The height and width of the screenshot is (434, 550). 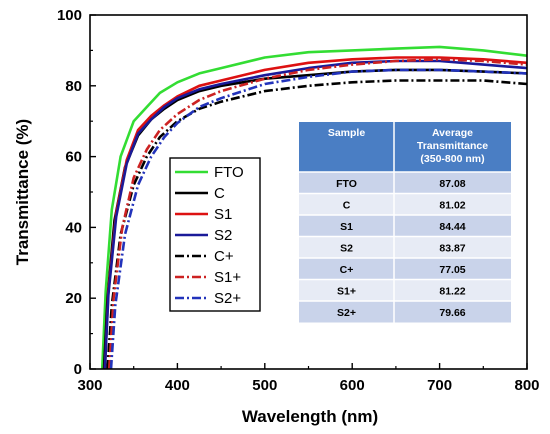 I want to click on y-tick-label: 20, so click(x=73, y=298).